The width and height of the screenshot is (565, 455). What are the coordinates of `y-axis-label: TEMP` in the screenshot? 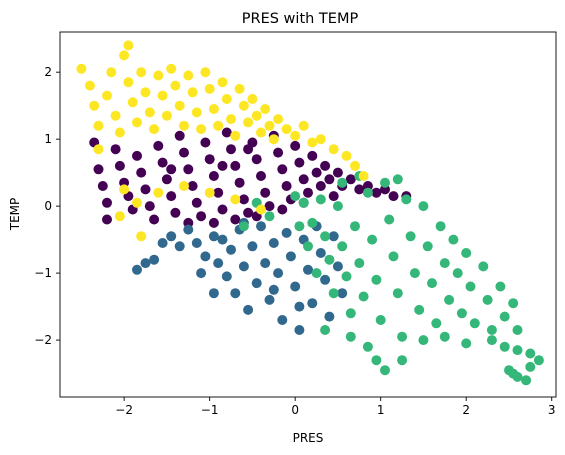 It's located at (15, 215).